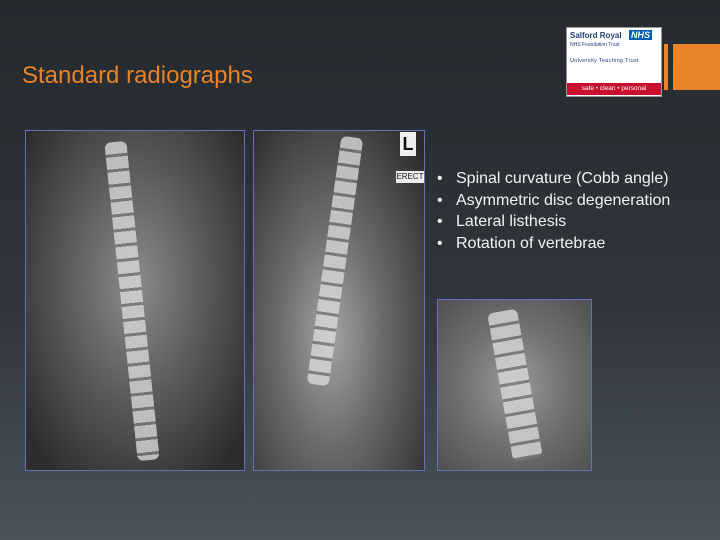 The width and height of the screenshot is (720, 540). Describe the element at coordinates (614, 89) in the screenshot. I see `logo-motto: safe • clean • personal` at that location.